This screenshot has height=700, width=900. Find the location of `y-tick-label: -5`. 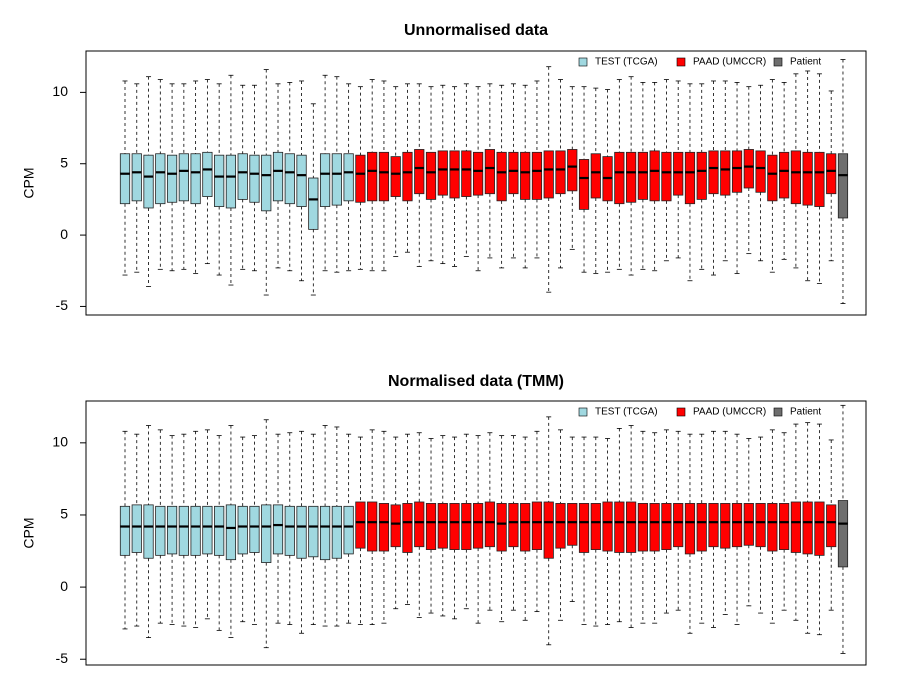

y-tick-label: -5 is located at coordinates (62, 305).